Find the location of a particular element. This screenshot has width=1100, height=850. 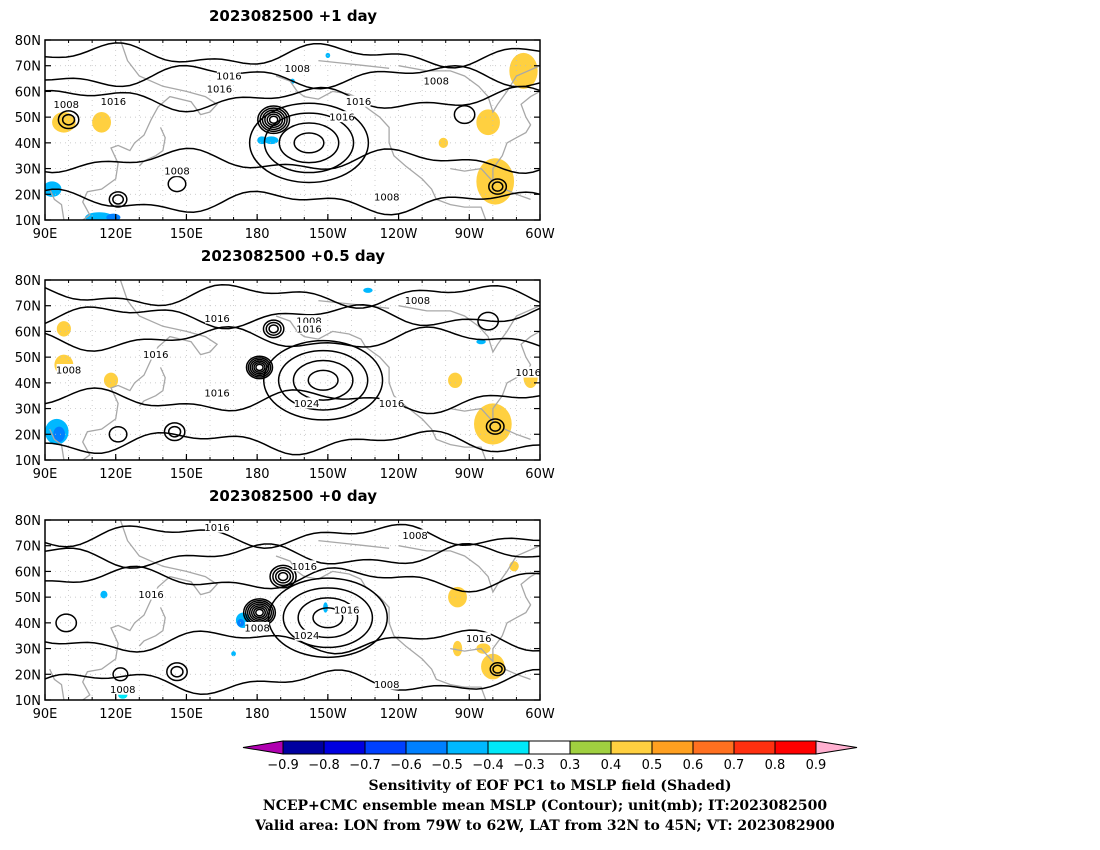

background-isobars is located at coordinates (292, 129).